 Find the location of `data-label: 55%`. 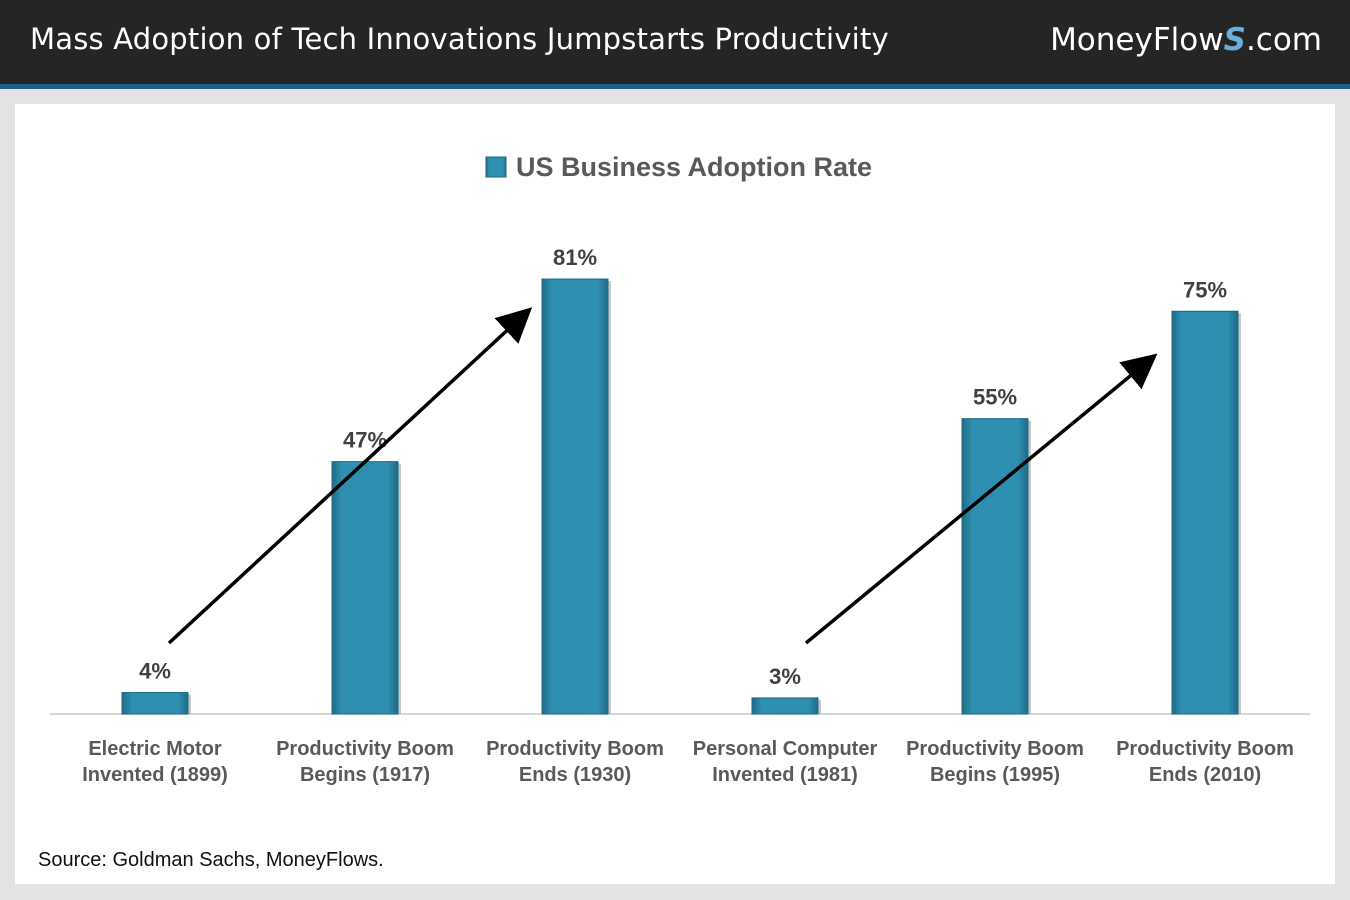

data-label: 55% is located at coordinates (995, 397).